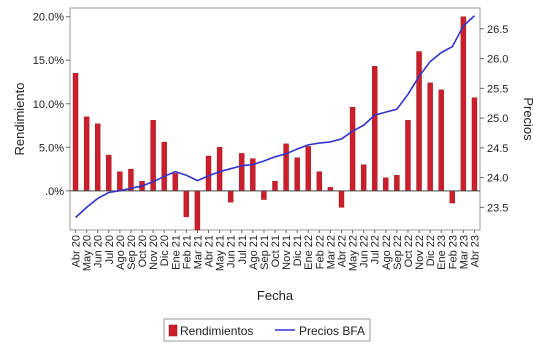 The image size is (533, 348). Describe the element at coordinates (48, 61) in the screenshot. I see `y-left-tick-label: 15.0%` at that location.